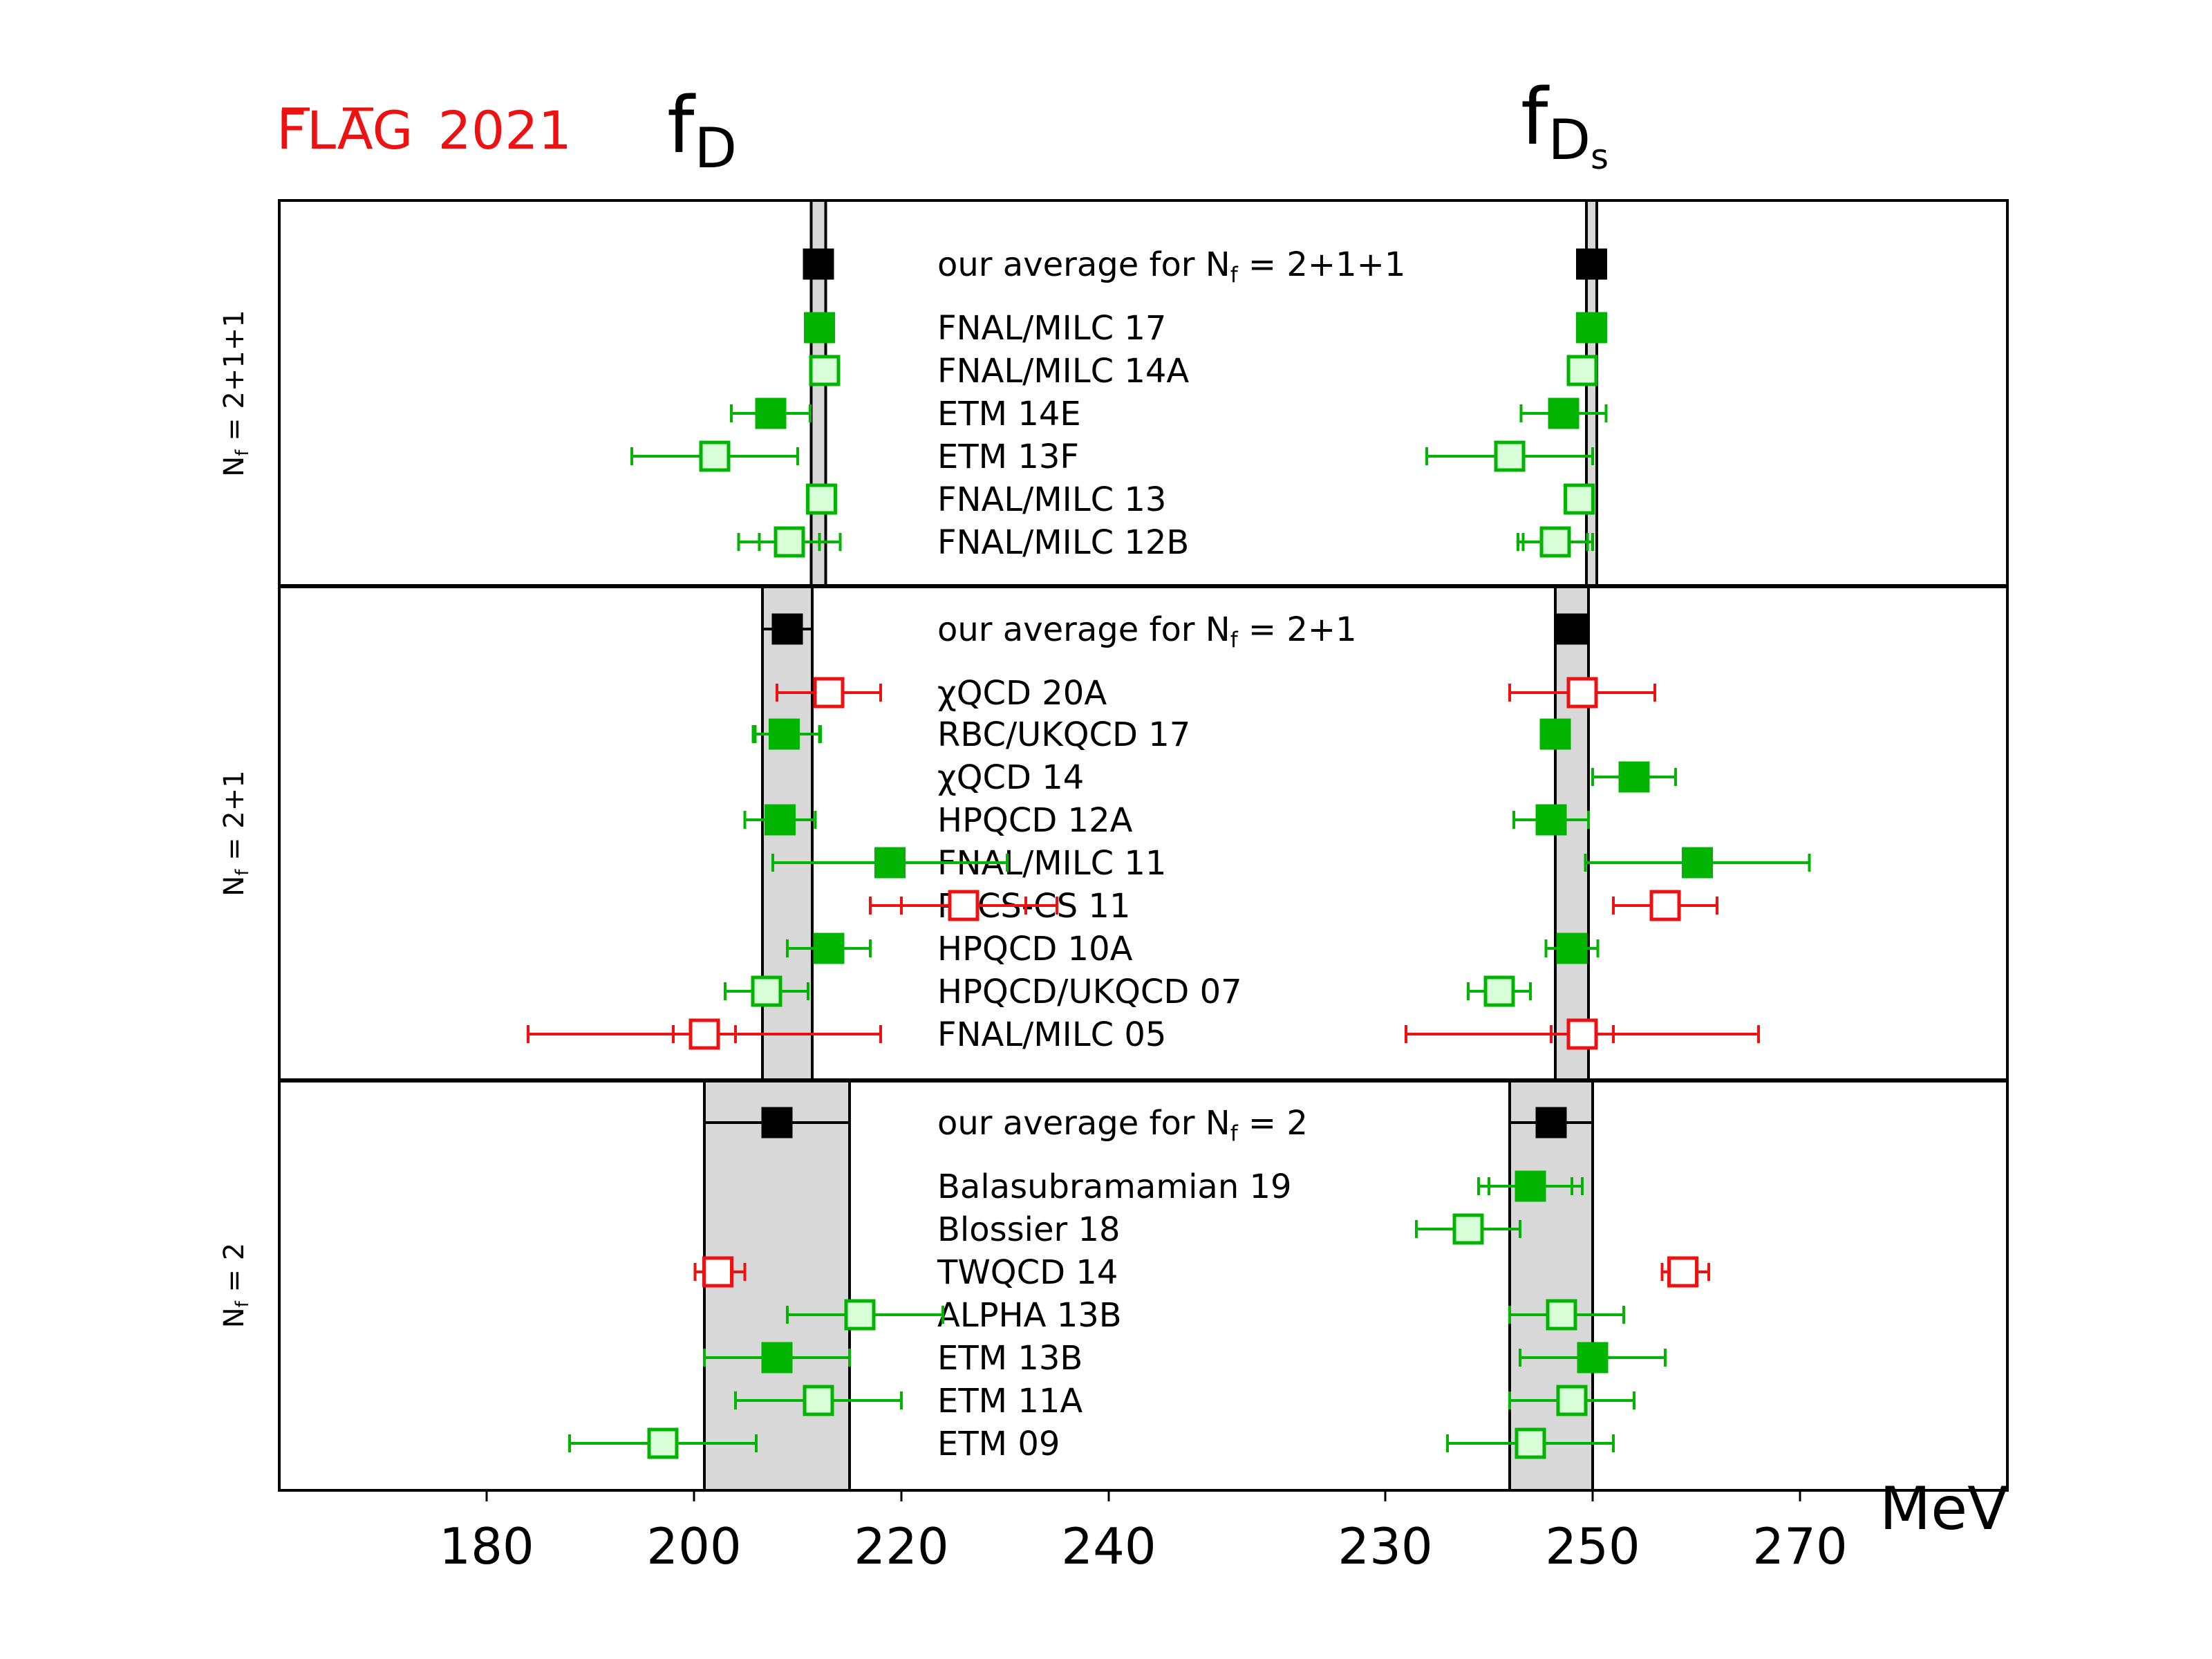 This screenshot has height=1659, width=2212. What do you see at coordinates (235, 1285) in the screenshot?
I see `panel-label-2: Nf = 2` at bounding box center [235, 1285].